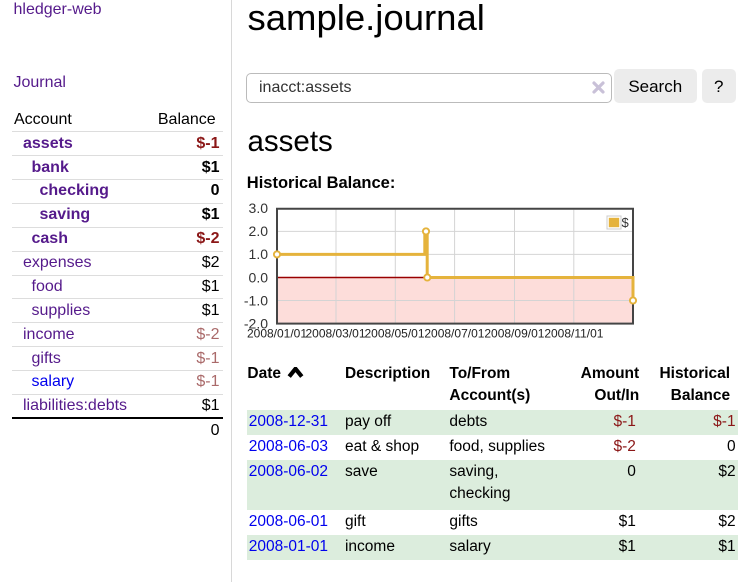 Image resolution: width=742 pixels, height=582 pixels. Describe the element at coordinates (259, 231) in the screenshot. I see `svg-text: 2.0` at that location.